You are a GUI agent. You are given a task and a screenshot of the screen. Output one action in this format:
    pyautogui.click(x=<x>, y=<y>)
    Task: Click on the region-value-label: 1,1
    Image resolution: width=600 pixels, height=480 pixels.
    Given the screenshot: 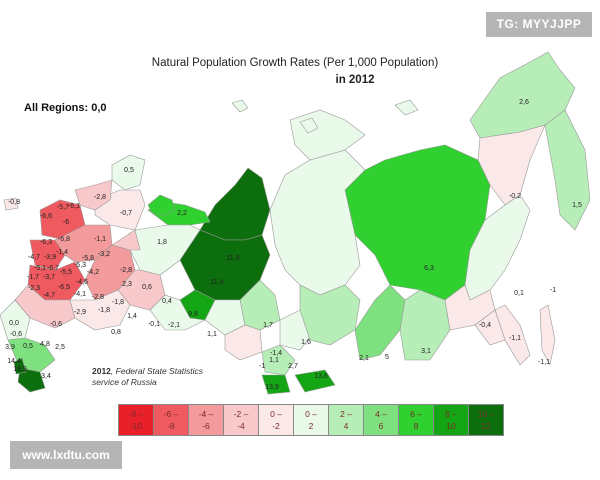 What is the action you would take?
    pyautogui.click(x=274, y=360)
    